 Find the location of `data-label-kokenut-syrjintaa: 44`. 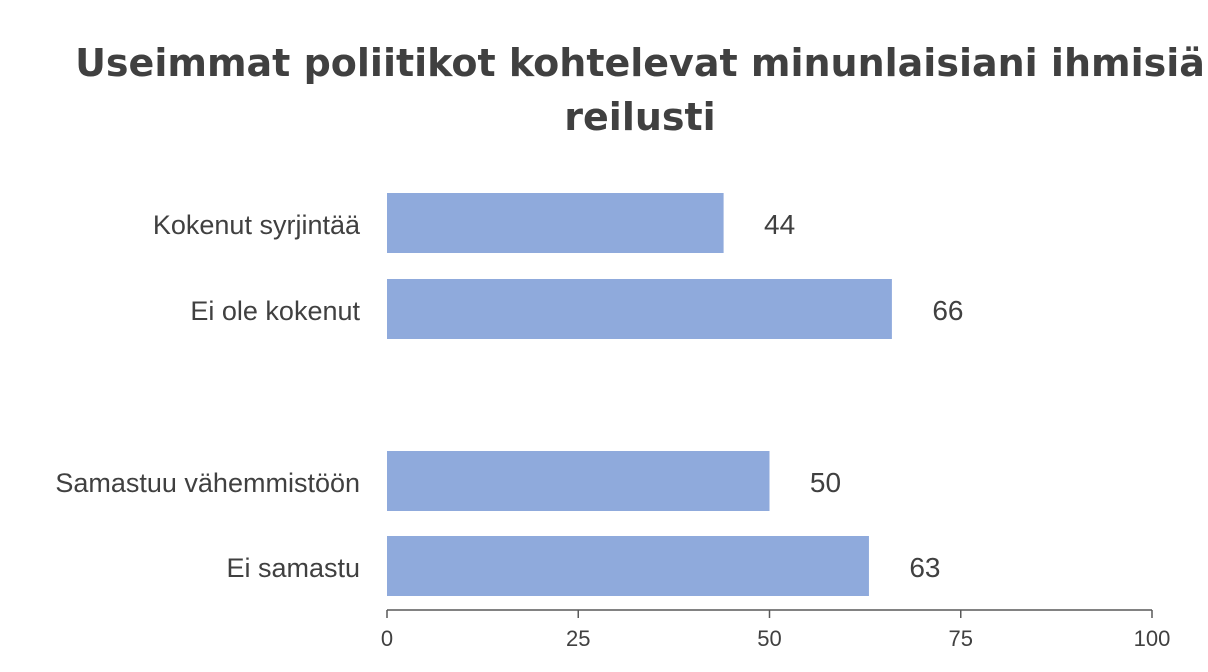

data-label-kokenut-syrjintaa: 44 is located at coordinates (779, 224).